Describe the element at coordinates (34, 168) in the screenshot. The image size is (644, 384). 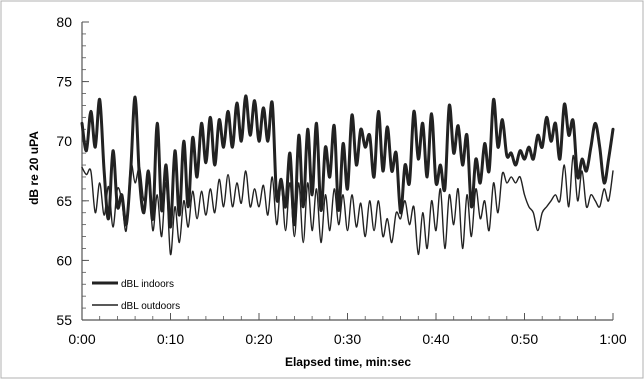
I see `y-axis-title: dB re 20 uPA` at that location.